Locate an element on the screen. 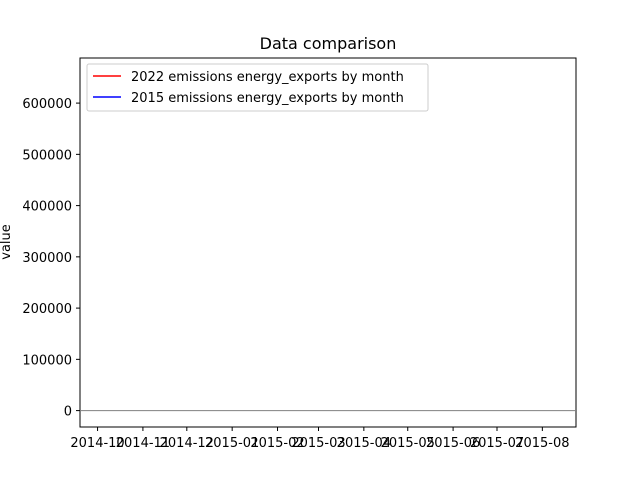 This screenshot has width=640, height=480. x-tick-label: 2015-03 is located at coordinates (318, 443).